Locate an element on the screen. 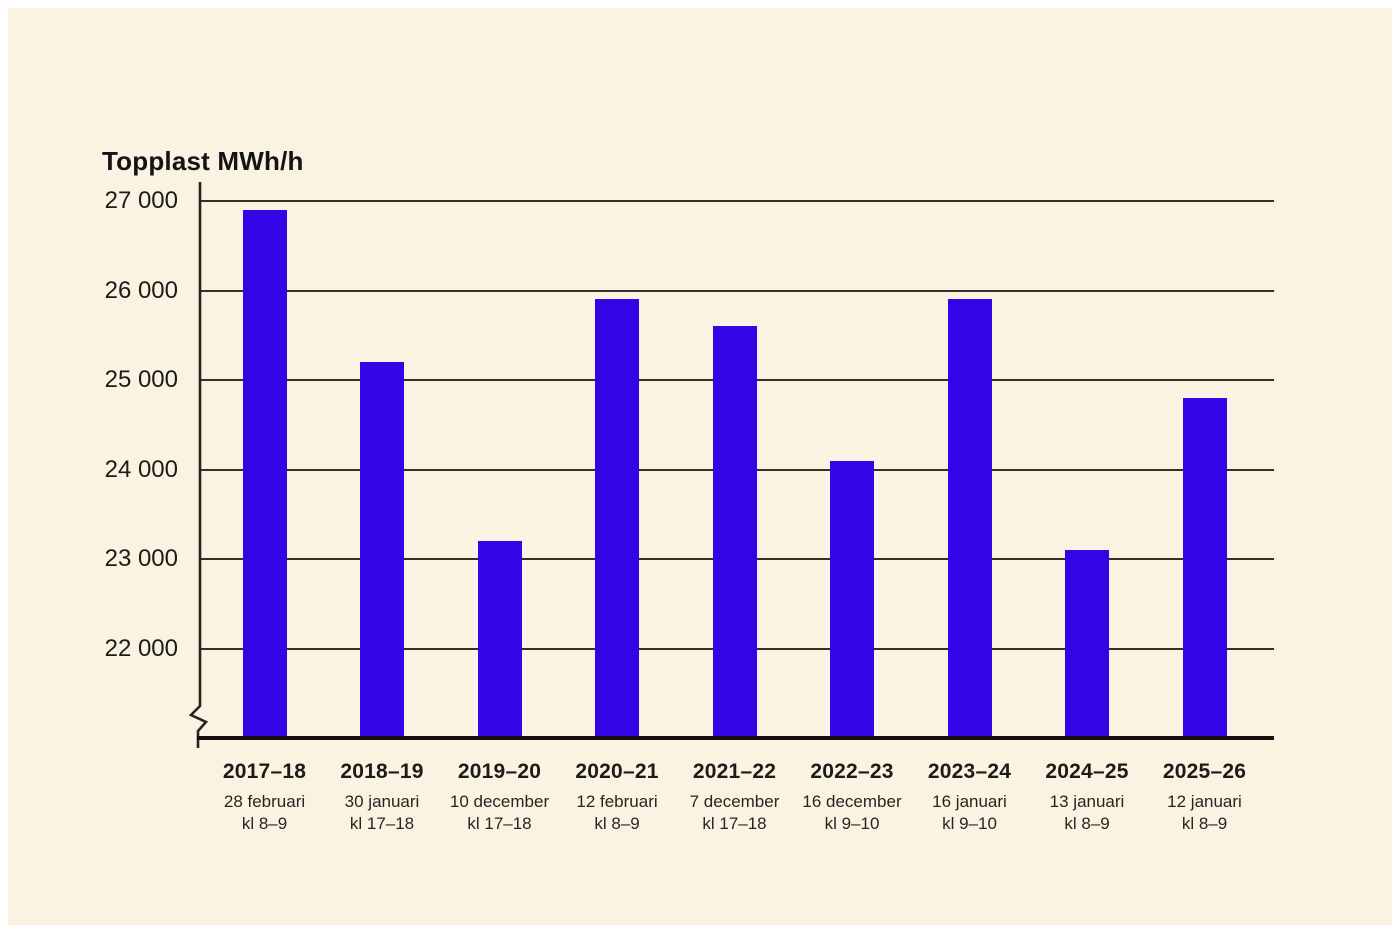  x-label-block: 2018–19 30 januari kl 17–18 is located at coordinates (382, 797).